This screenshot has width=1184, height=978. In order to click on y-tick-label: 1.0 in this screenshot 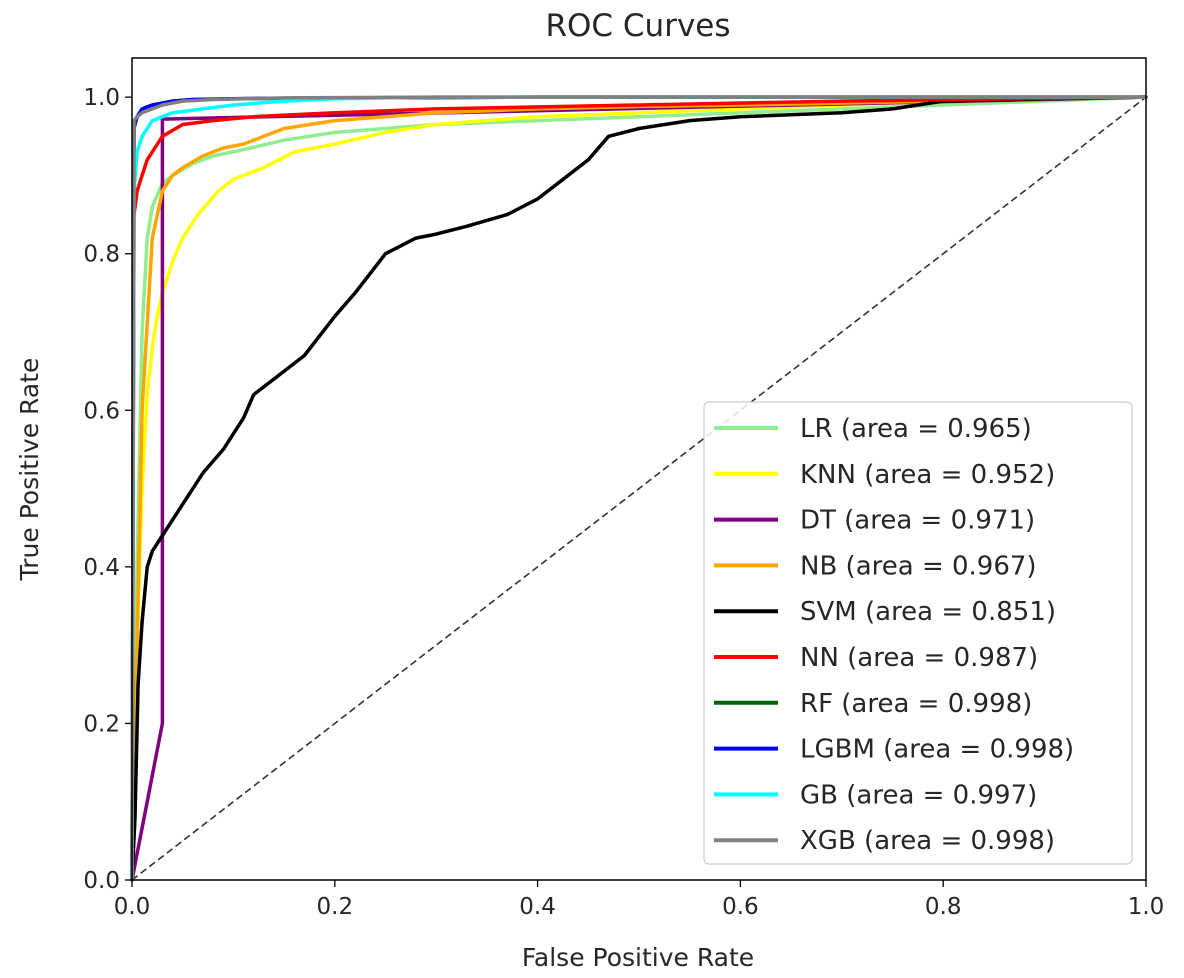, I will do `click(101, 98)`.